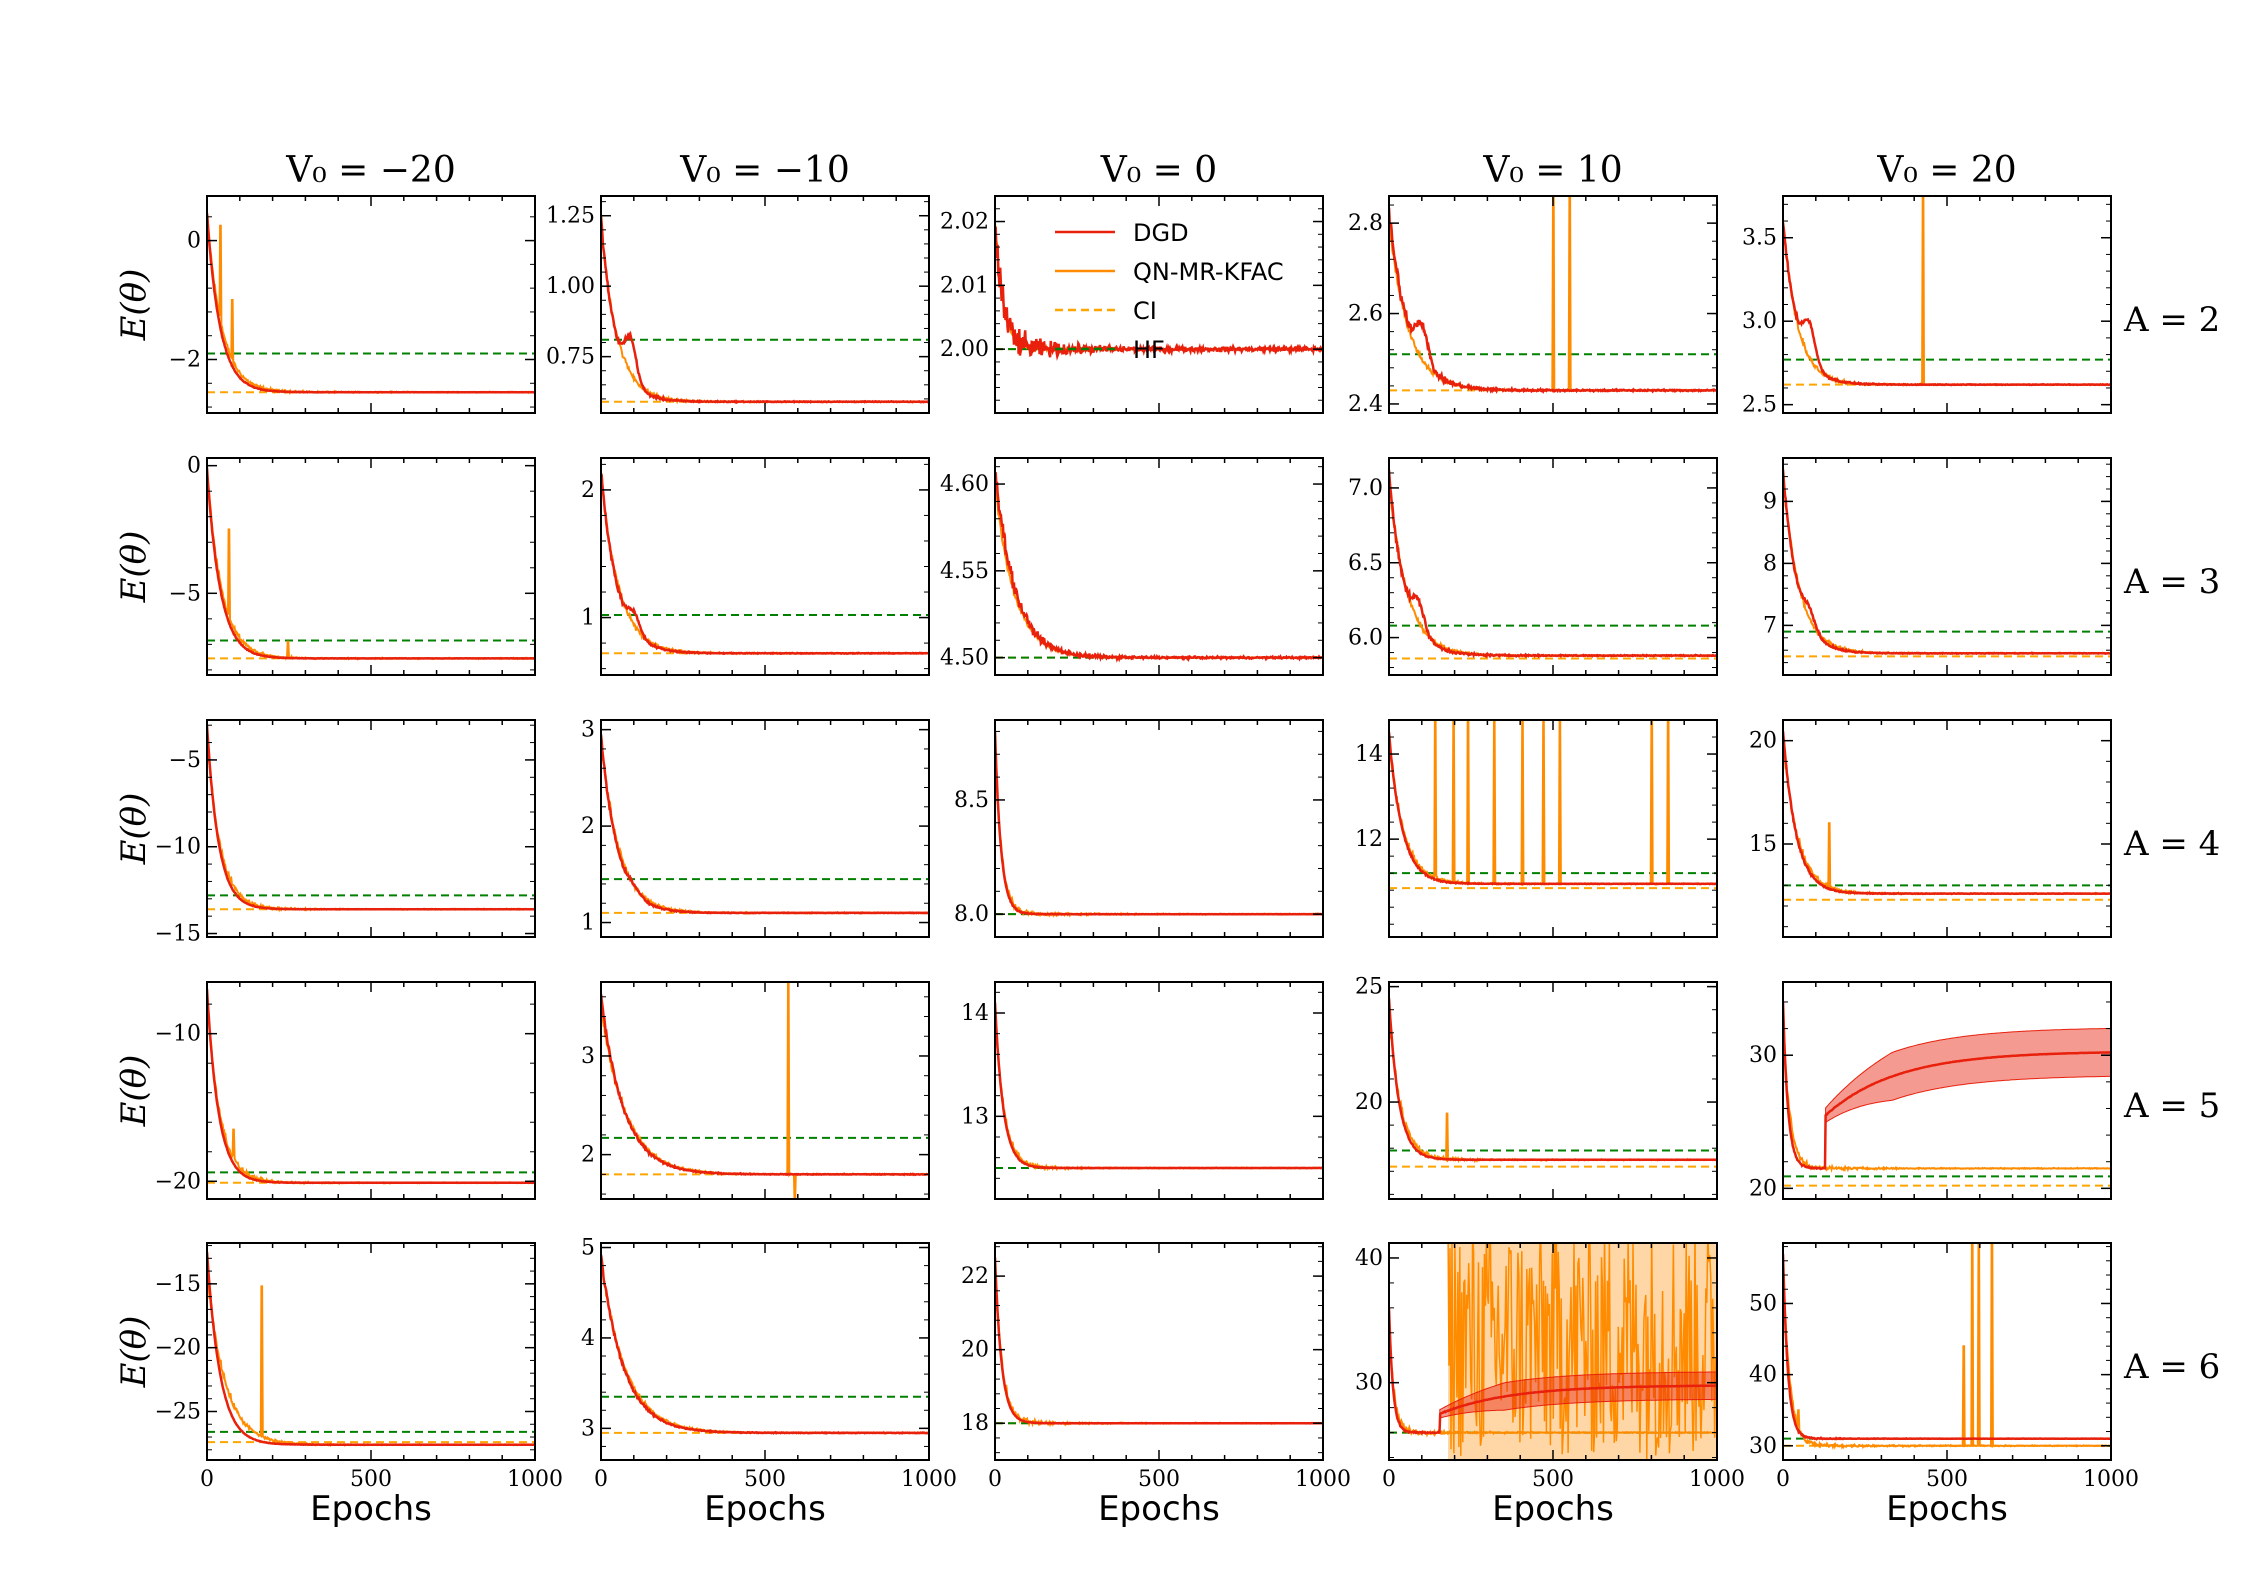 This screenshot has width=2248, height=1588. I want to click on y-tick-label: 2.01, so click(964, 285).